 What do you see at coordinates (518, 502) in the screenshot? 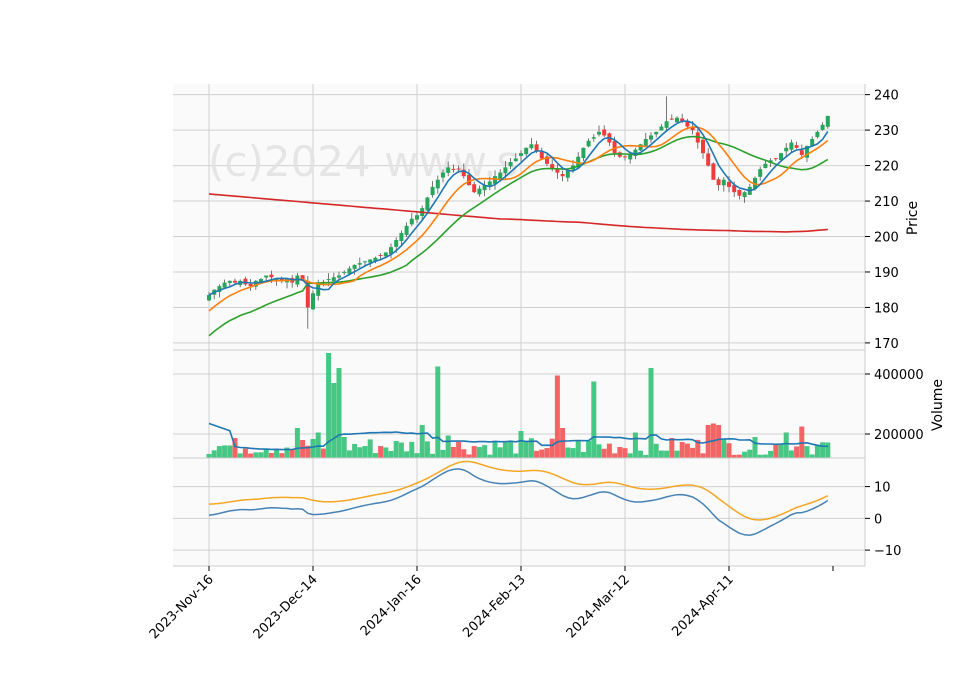
I see `indicator-line-blue` at bounding box center [518, 502].